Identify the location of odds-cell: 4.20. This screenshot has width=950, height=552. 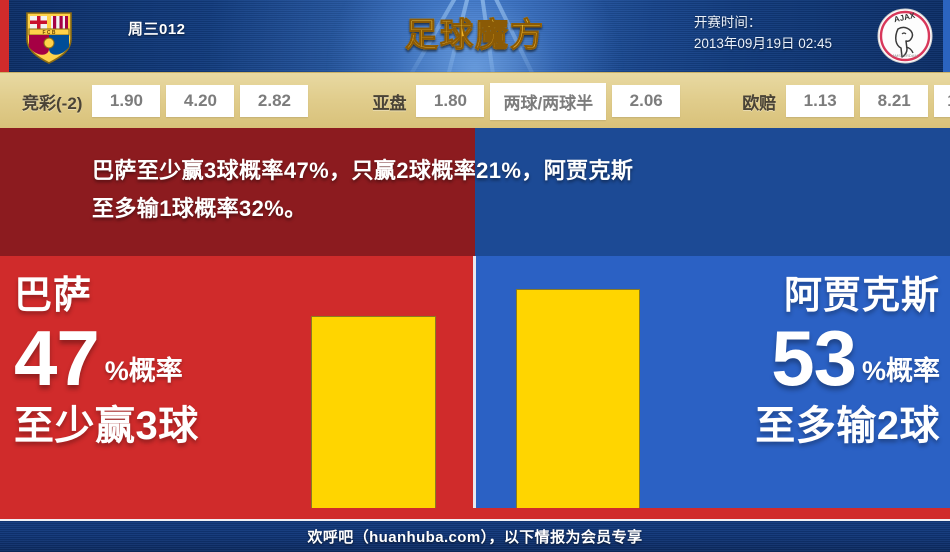
(200, 101).